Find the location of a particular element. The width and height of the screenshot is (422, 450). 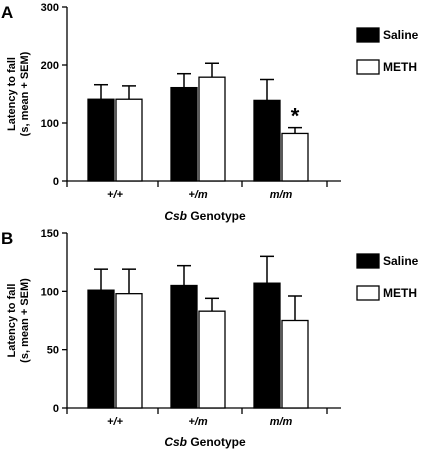

y-tick-label: 300 is located at coordinates (50, 8).